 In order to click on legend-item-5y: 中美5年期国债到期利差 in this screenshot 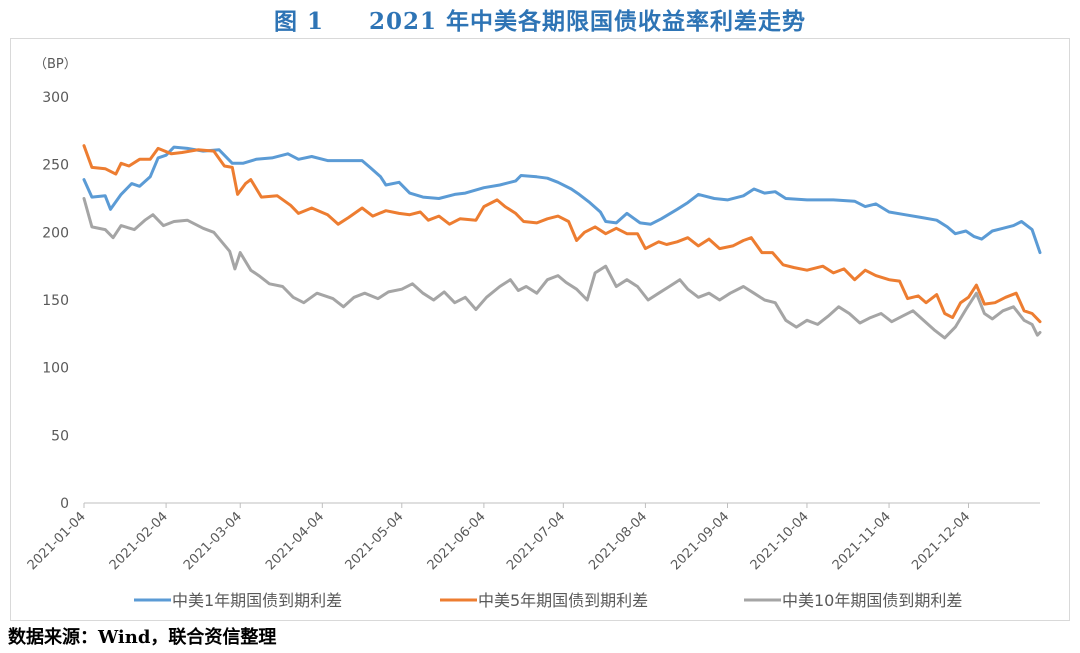, I will do `click(544, 600)`.